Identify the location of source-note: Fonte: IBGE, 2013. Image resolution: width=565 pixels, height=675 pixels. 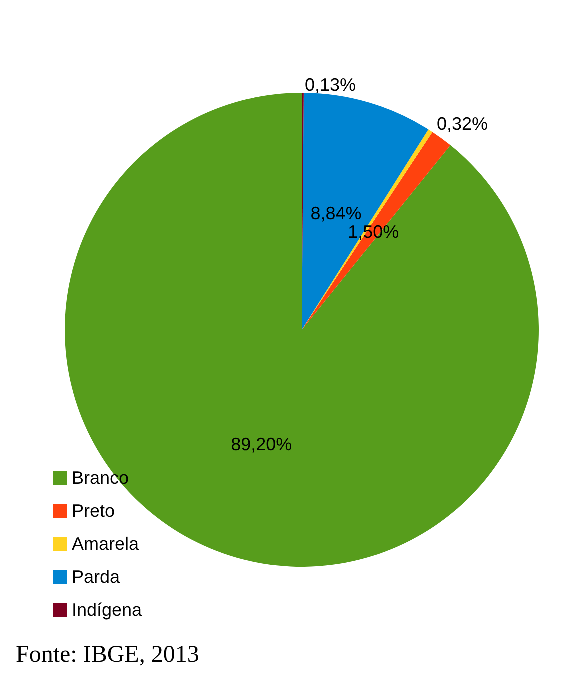
(108, 655).